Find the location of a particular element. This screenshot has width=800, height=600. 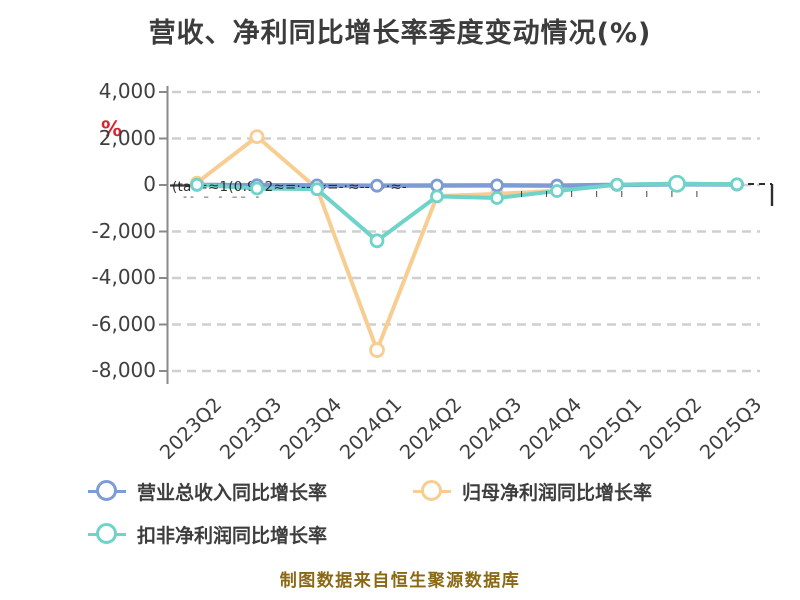

data-source-note: 制图数据来自恒生聚源数据库 is located at coordinates (400, 581).